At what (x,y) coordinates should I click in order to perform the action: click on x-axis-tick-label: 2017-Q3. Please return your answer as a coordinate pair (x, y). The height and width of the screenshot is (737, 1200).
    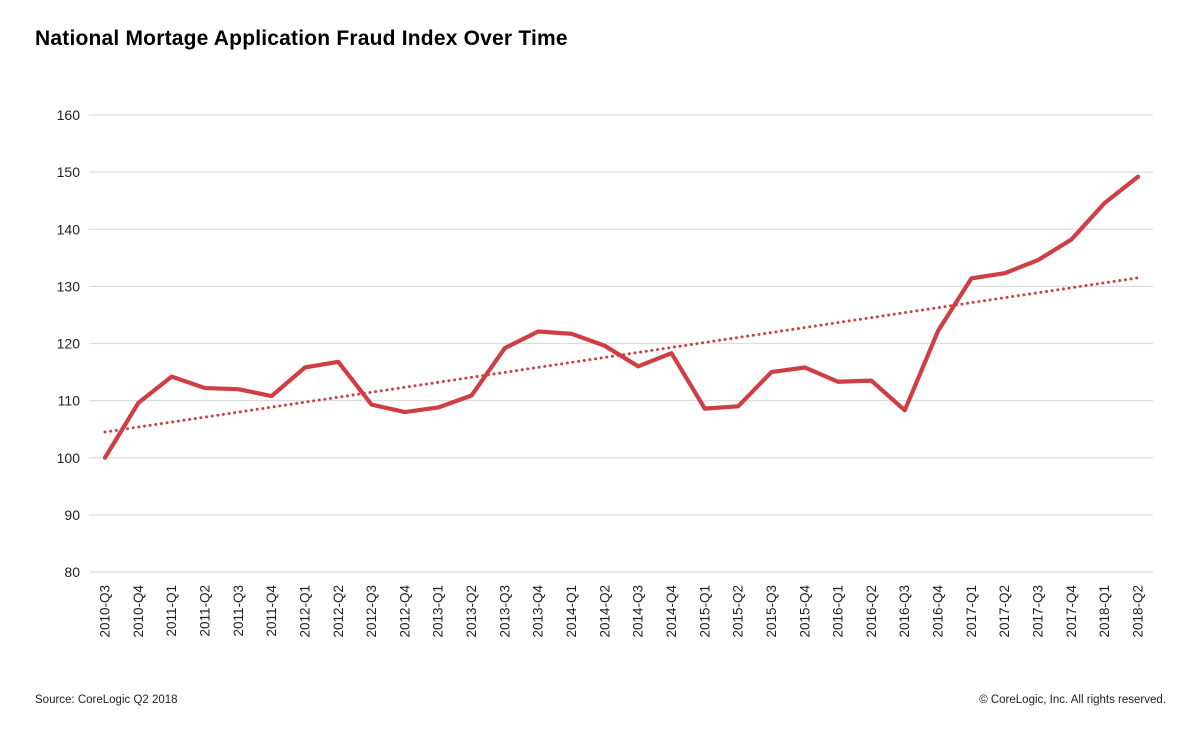
    Looking at the image, I should click on (1038, 611).